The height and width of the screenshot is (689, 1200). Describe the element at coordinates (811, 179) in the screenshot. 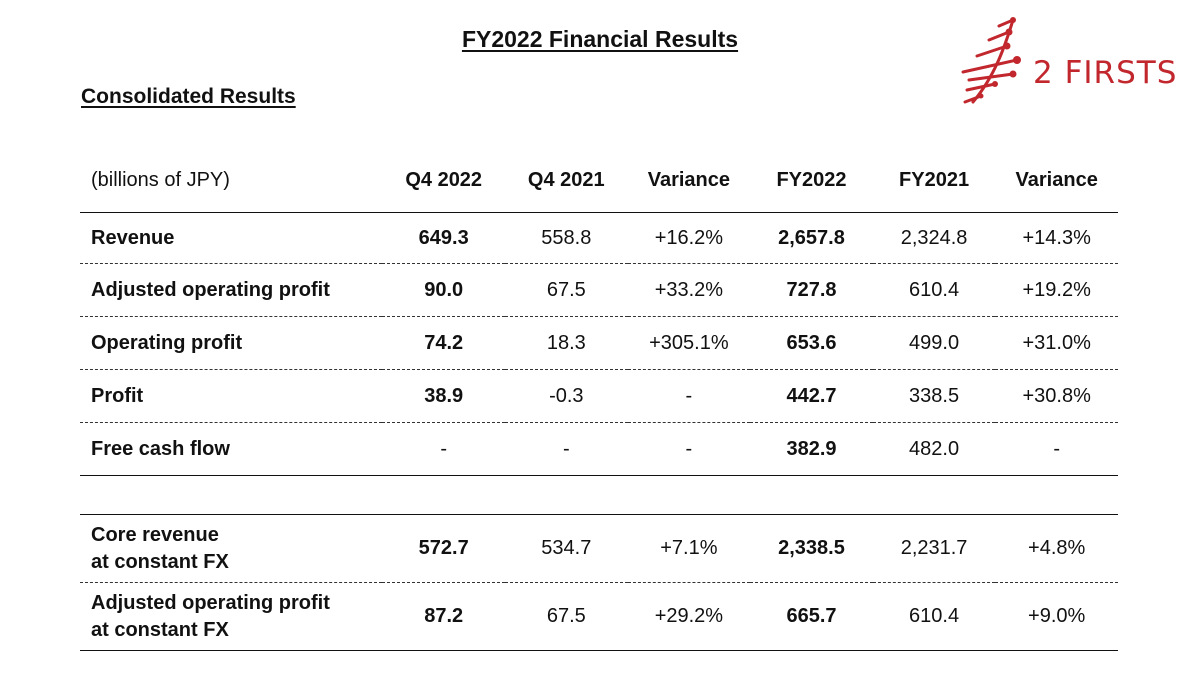

I see `column-header: FY2022` at that location.